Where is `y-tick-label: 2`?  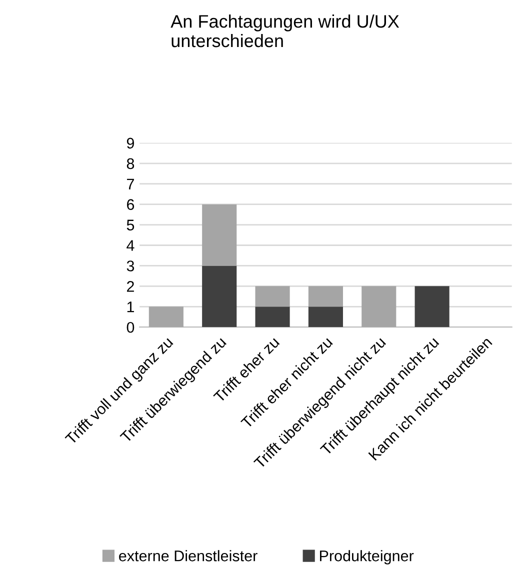
y-tick-label: 2 is located at coordinates (130, 286).